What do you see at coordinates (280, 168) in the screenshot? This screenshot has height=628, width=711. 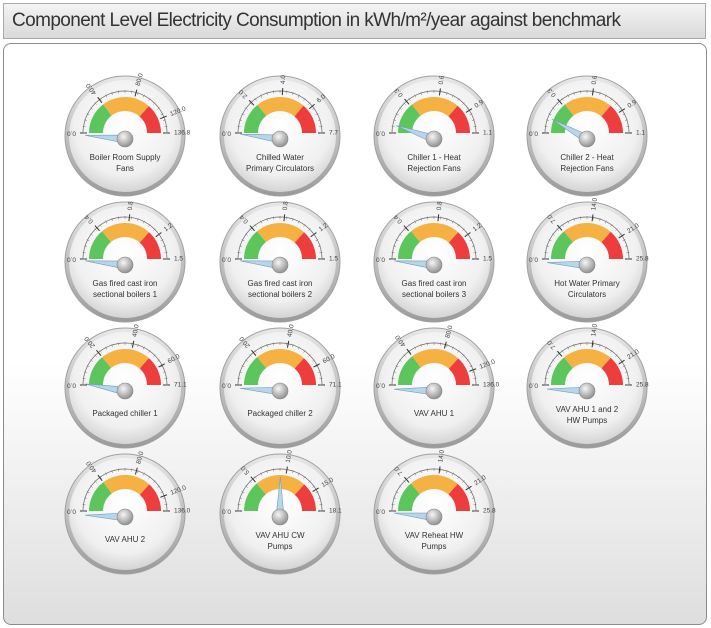 I see `gauge-caption: Primary Circulators` at bounding box center [280, 168].